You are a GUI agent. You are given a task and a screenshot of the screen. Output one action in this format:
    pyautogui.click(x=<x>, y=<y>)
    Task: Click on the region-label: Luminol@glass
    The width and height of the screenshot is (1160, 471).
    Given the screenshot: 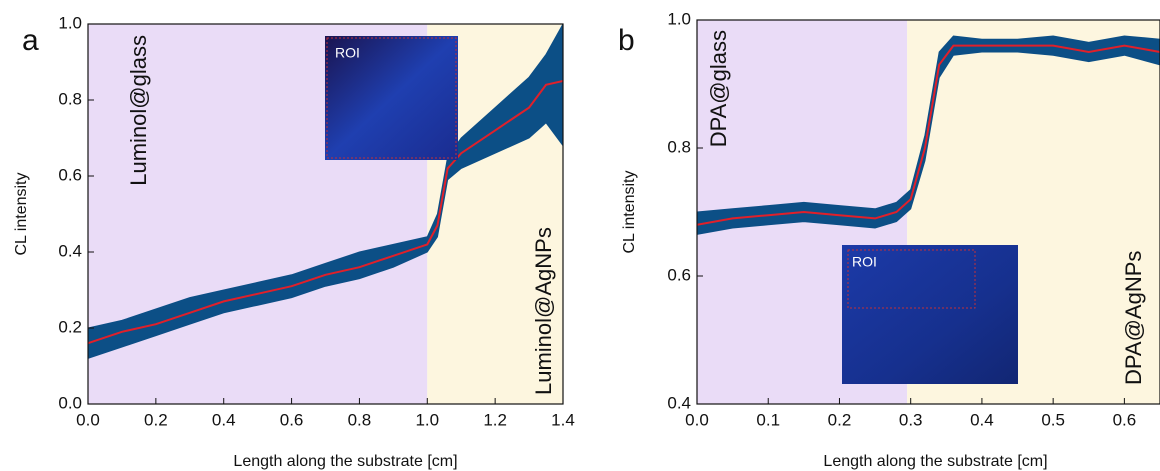 What is the action you would take?
    pyautogui.click(x=138, y=110)
    